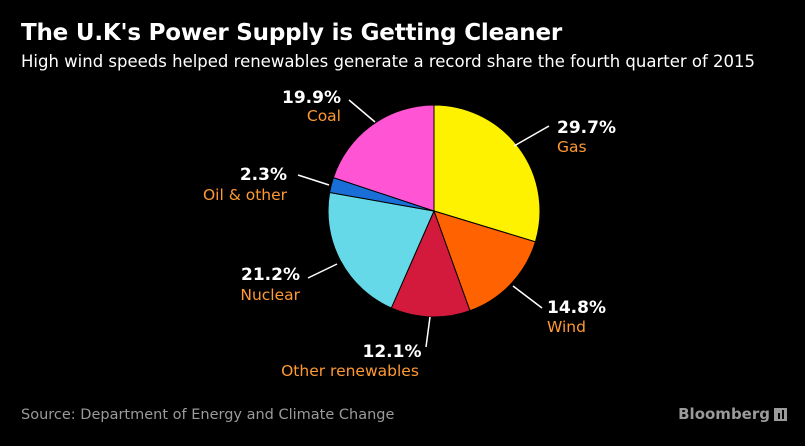 The width and height of the screenshot is (805, 446). I want to click on category-label-wind: Wind, so click(566, 327).